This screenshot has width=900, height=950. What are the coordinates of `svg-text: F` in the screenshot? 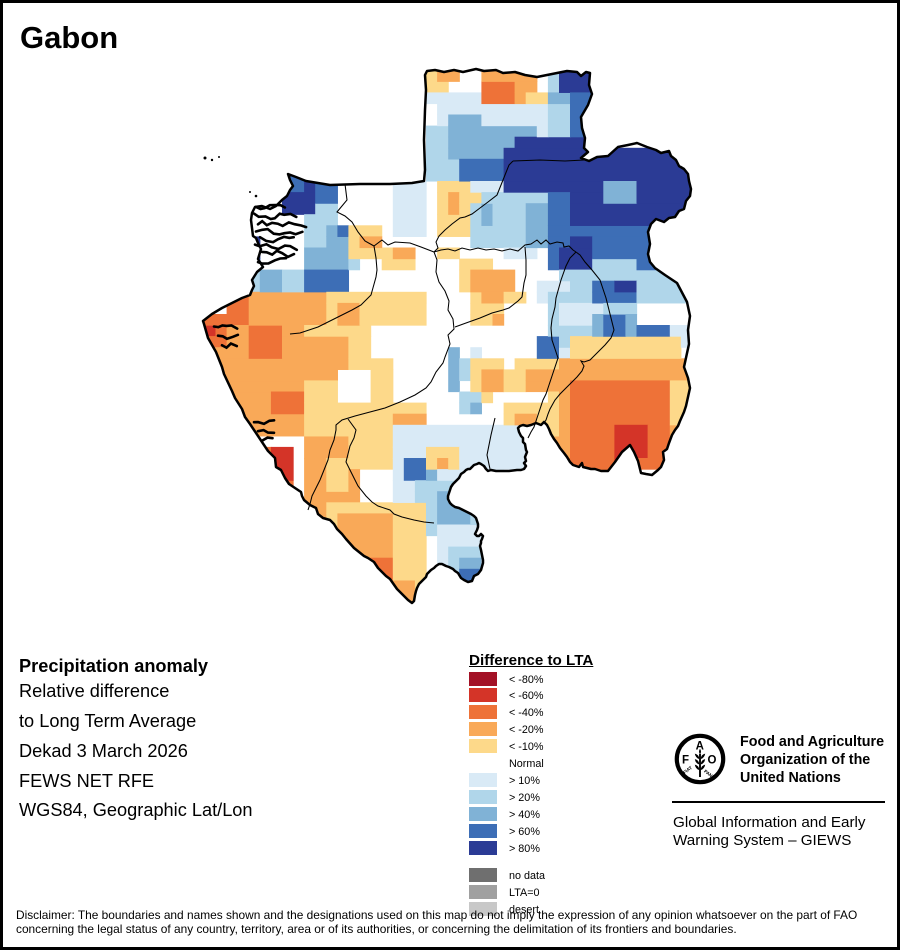 It's located at (685, 761).